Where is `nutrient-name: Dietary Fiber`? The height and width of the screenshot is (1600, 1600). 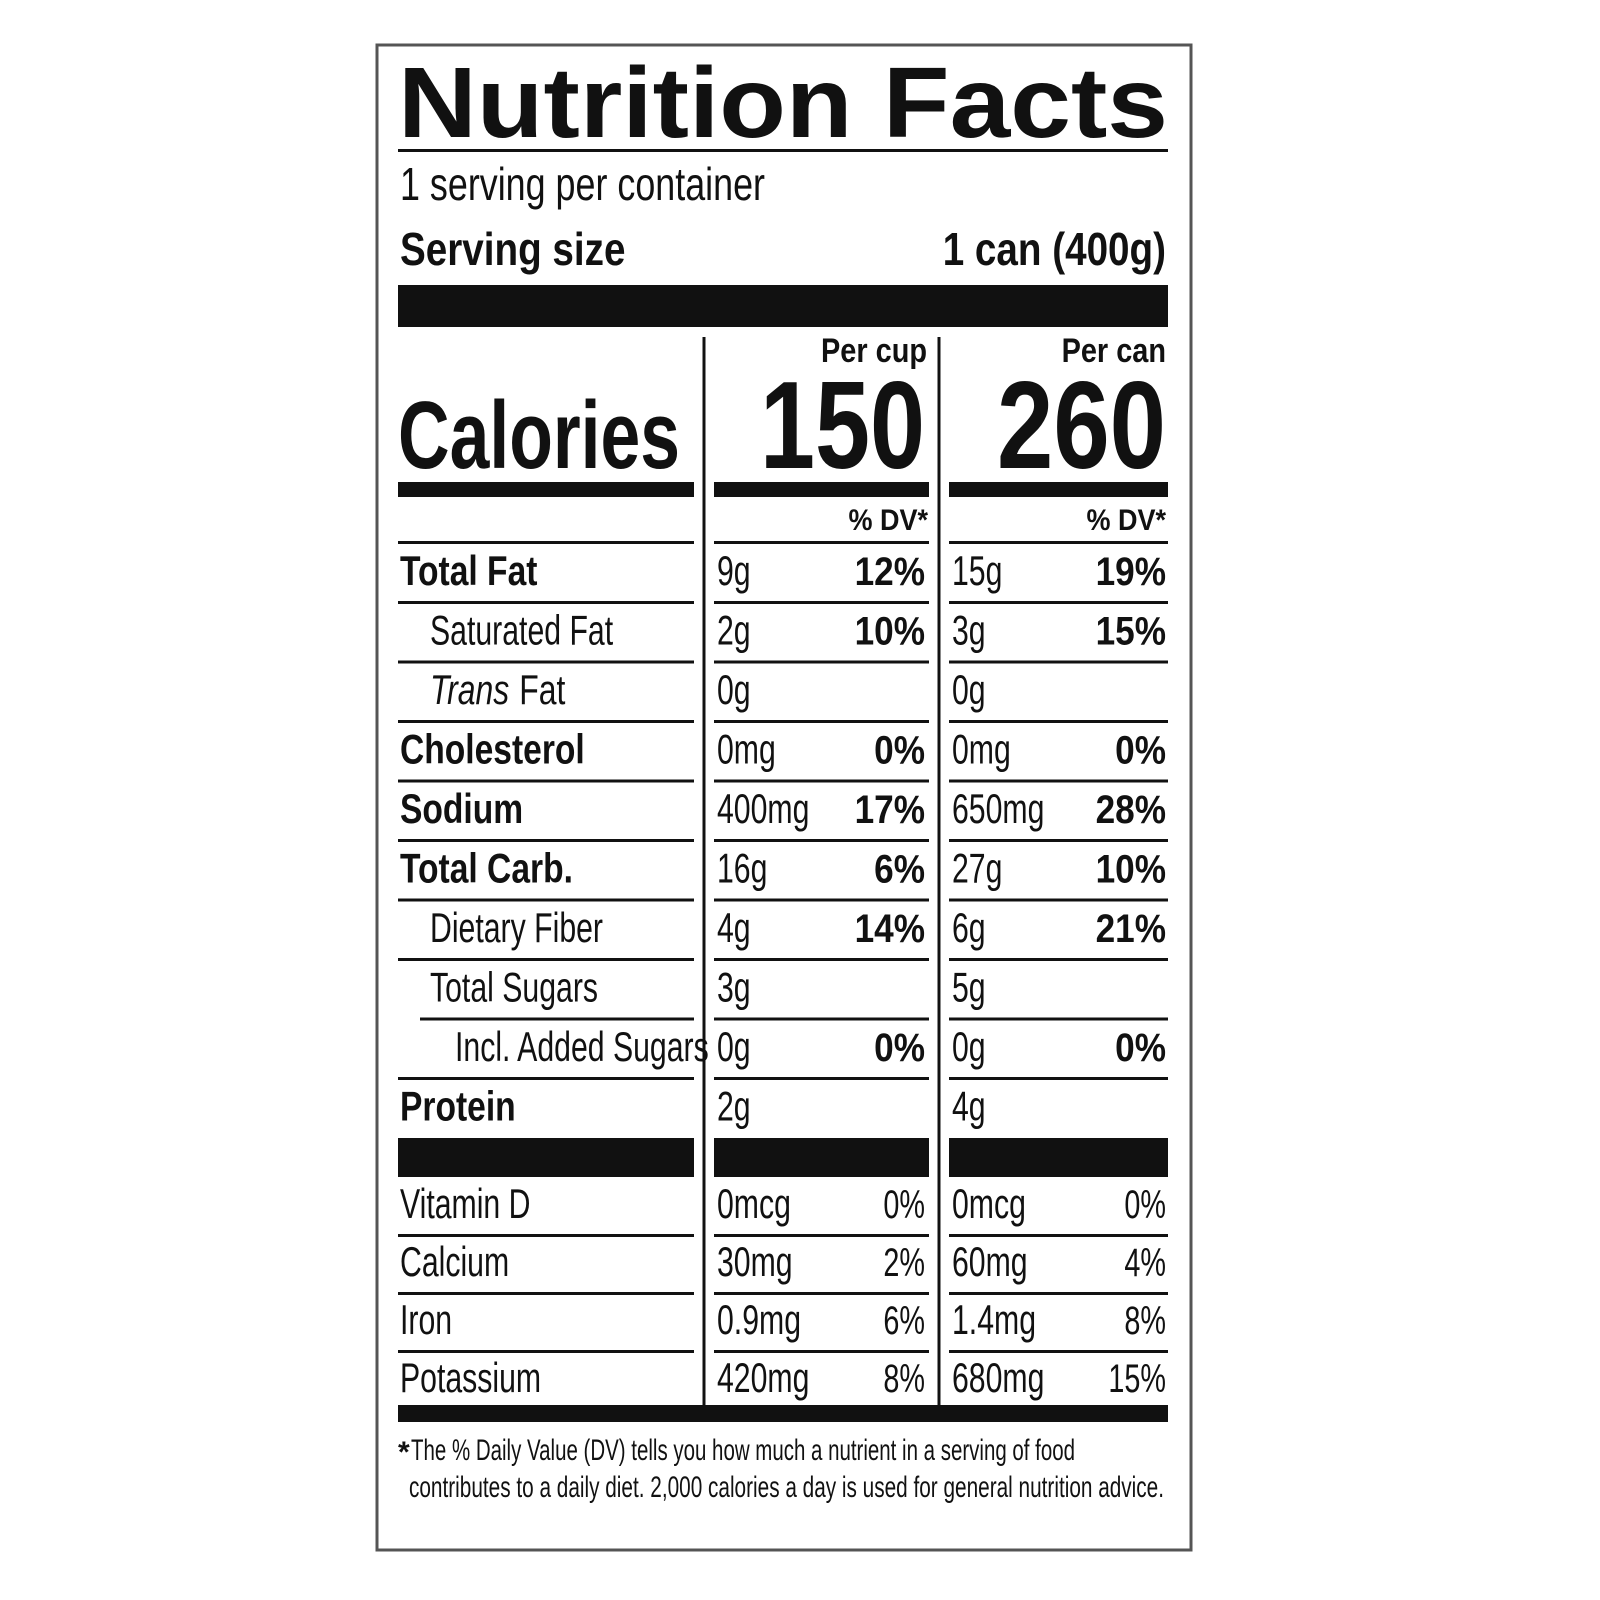
nutrient-name: Dietary Fiber is located at coordinates (516, 927).